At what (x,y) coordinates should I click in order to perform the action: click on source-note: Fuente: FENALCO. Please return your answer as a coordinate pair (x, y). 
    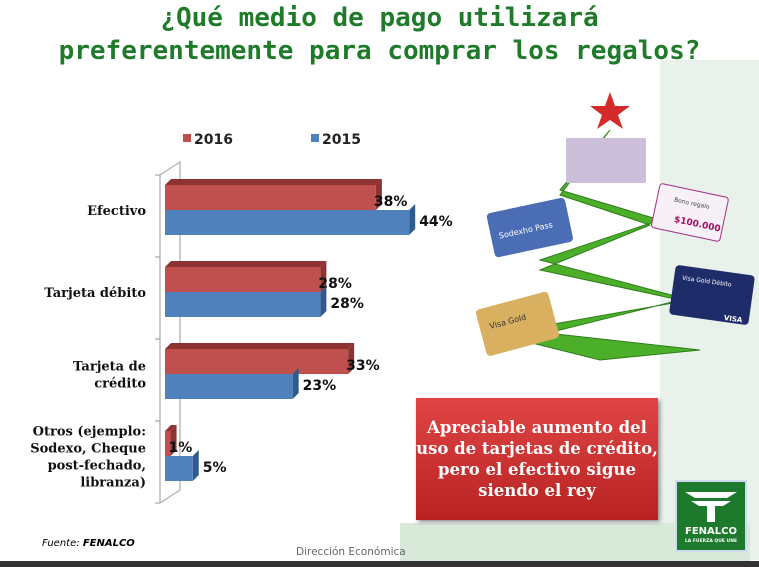
    Looking at the image, I should click on (88, 543).